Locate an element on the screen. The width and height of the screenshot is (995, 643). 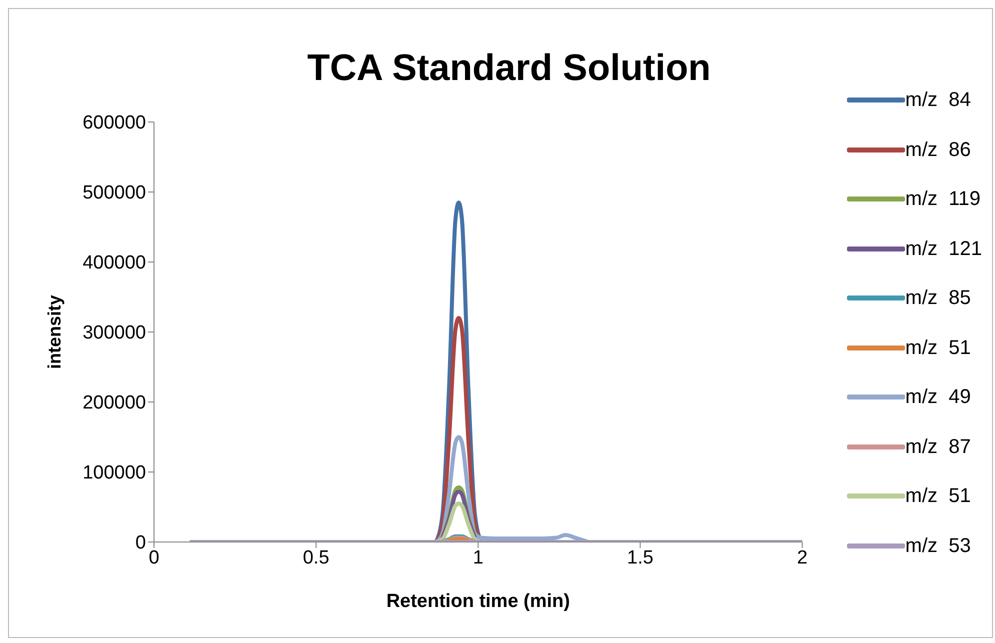
legend-label: m/z 121 is located at coordinates (943, 249).